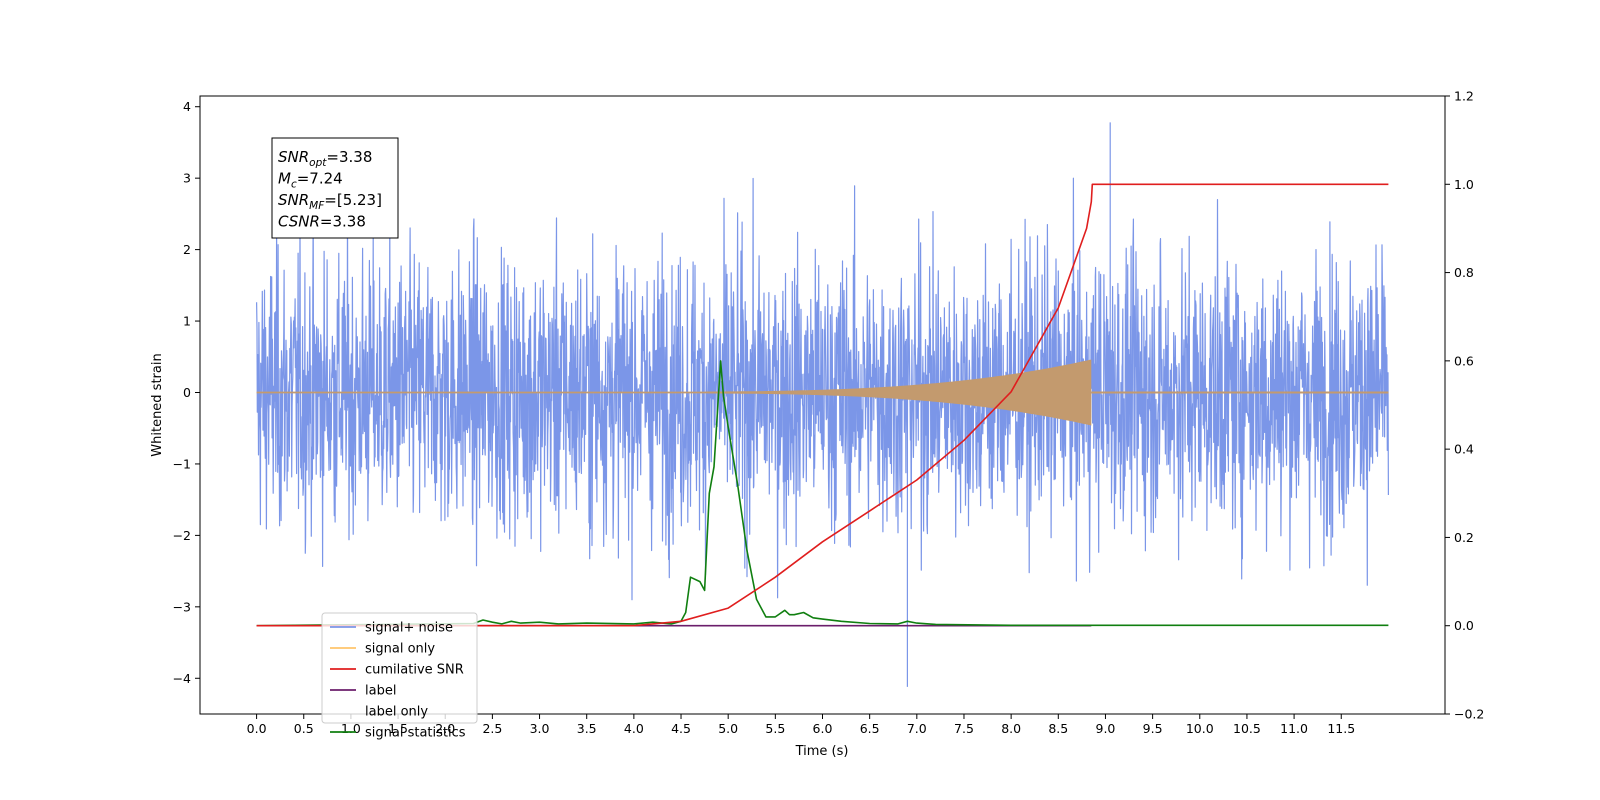 This screenshot has height=800, width=1600. Describe the element at coordinates (299, 222) in the screenshot. I see `annotation-base: CSNR` at that location.